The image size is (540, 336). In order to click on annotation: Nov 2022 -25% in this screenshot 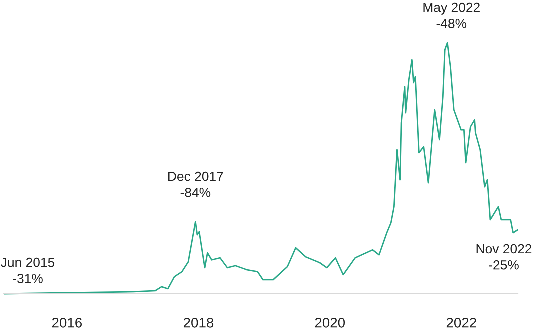, I will do `click(504, 257)`.